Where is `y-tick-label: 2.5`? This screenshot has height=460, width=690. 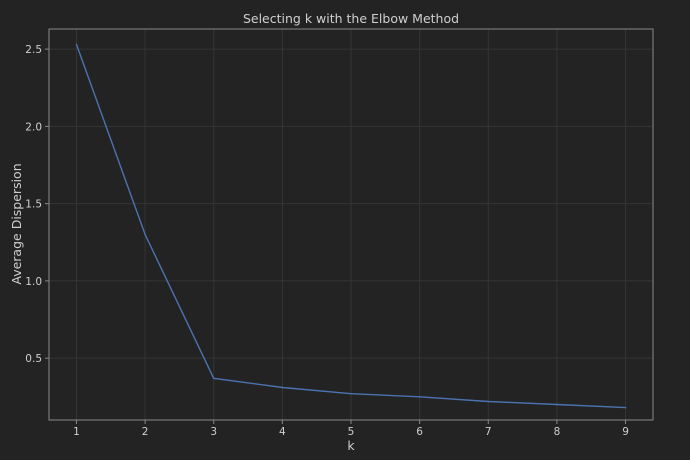
y-tick-label: 2.5 is located at coordinates (33, 50).